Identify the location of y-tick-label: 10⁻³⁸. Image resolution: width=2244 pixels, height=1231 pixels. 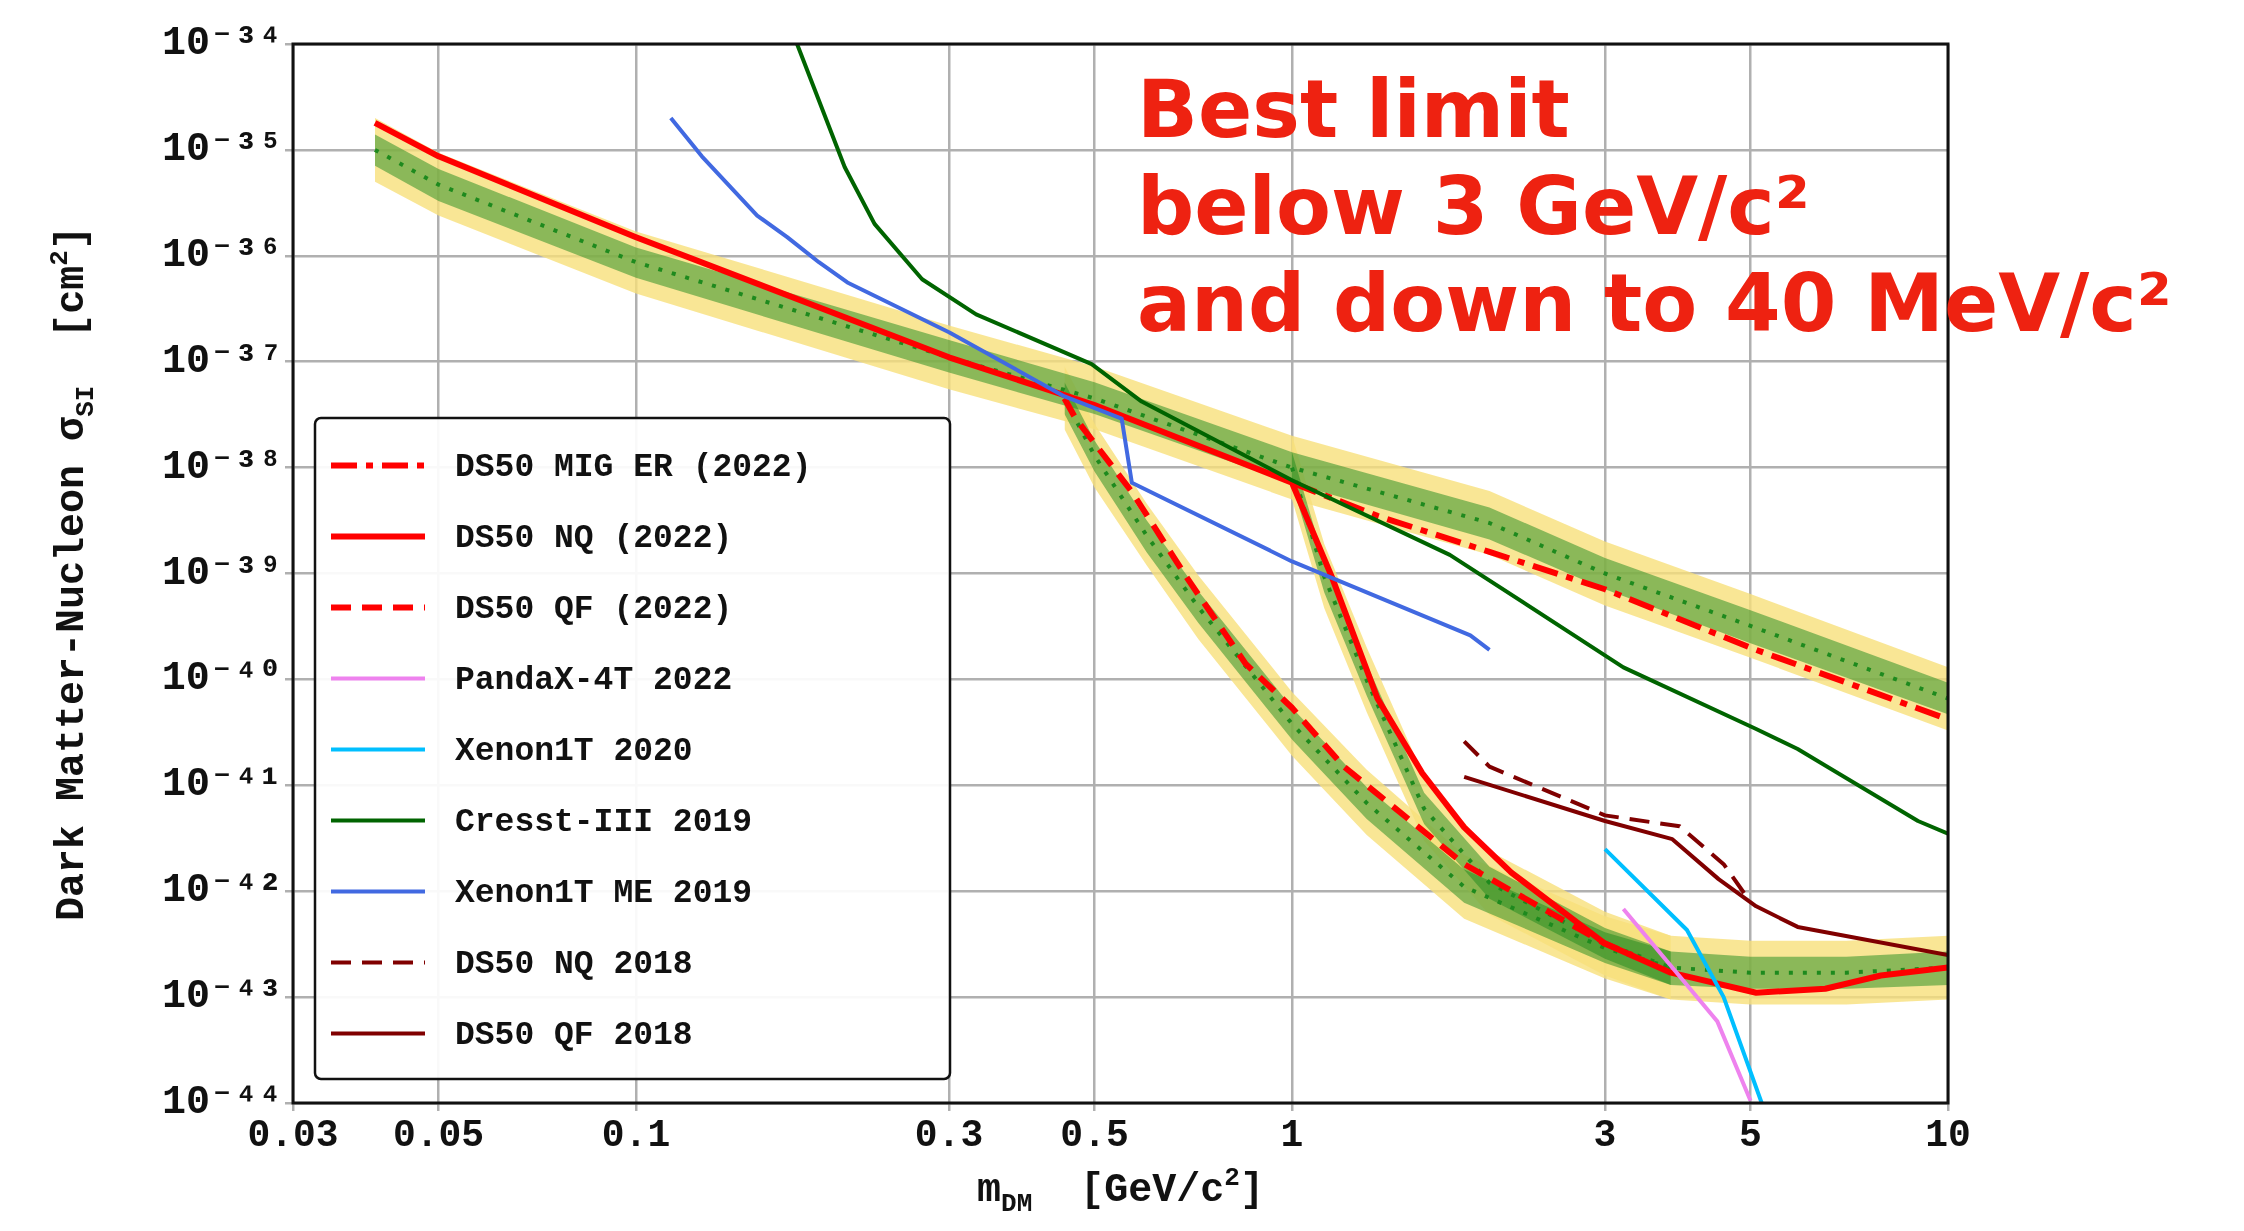
(221, 467).